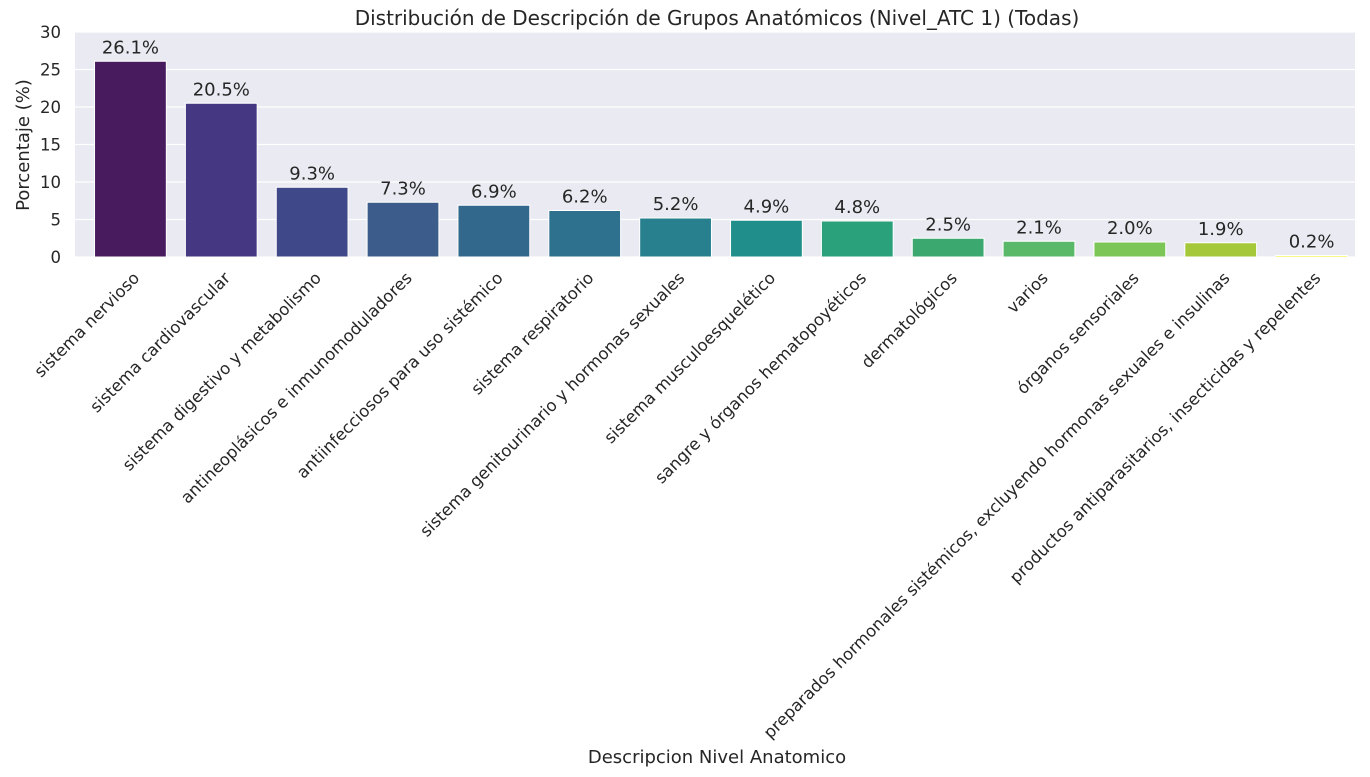 This screenshot has width=1370, height=777. What do you see at coordinates (948, 224) in the screenshot?
I see `bar-data-label: 2.5%` at bounding box center [948, 224].